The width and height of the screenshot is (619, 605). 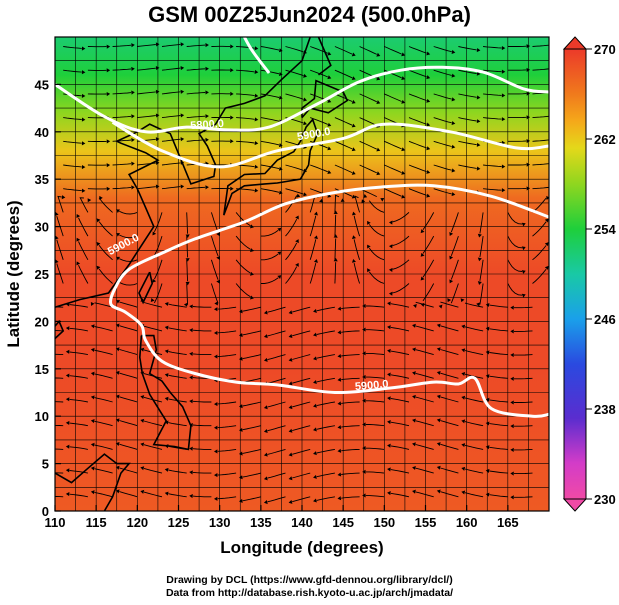 I want to click on x-tick-label: 135, so click(x=261, y=522).